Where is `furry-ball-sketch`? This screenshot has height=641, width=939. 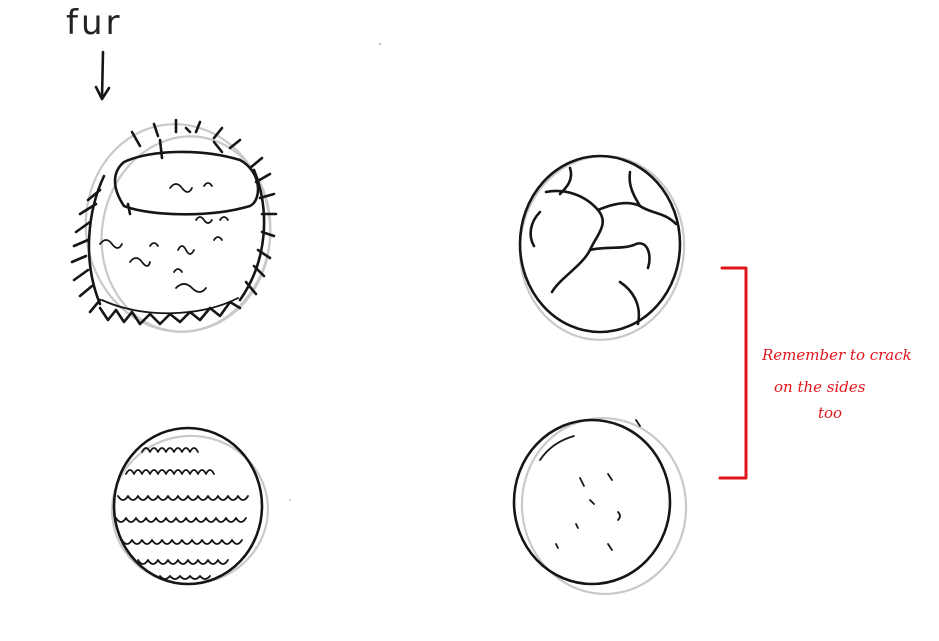 furry-ball-sketch is located at coordinates (174, 225).